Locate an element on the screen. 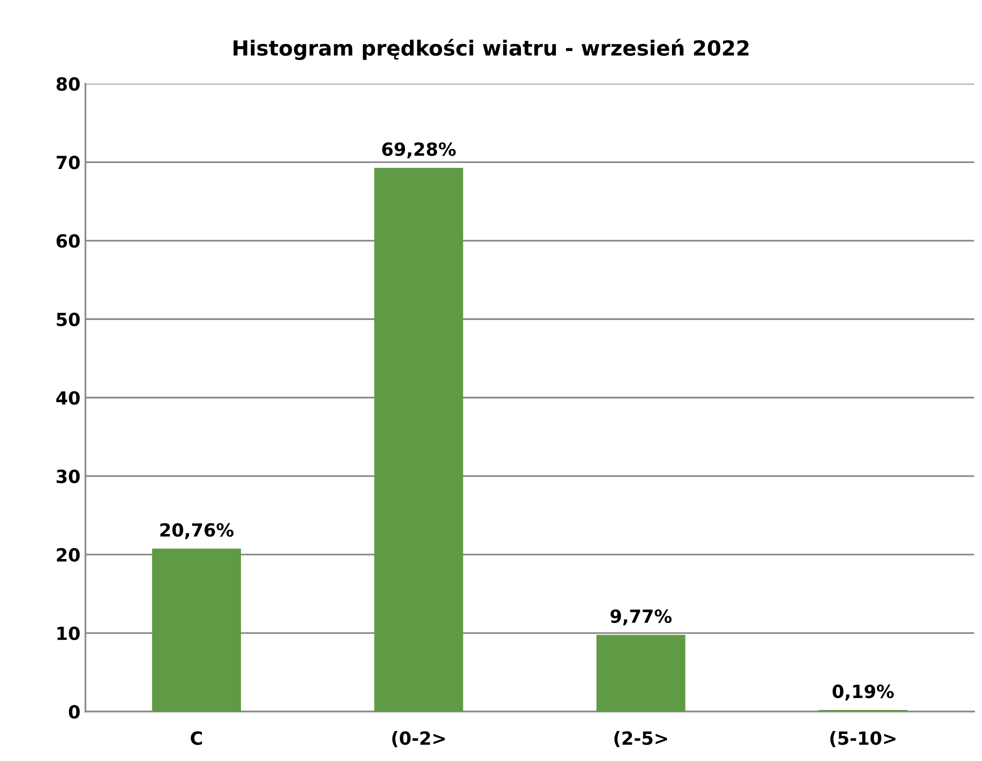  y-tick-label: 40 is located at coordinates (68, 398).